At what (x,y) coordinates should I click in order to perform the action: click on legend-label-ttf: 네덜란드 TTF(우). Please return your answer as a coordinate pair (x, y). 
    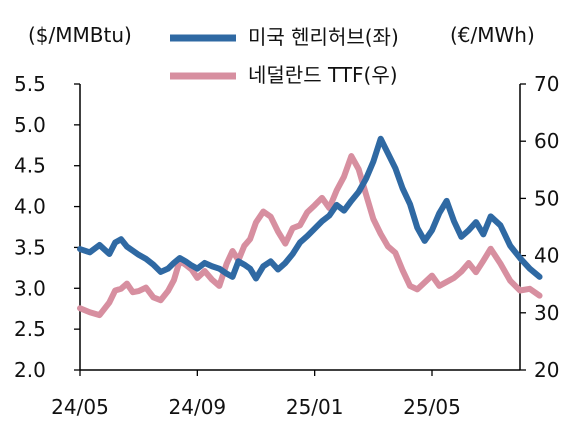
    Looking at the image, I should click on (323, 75).